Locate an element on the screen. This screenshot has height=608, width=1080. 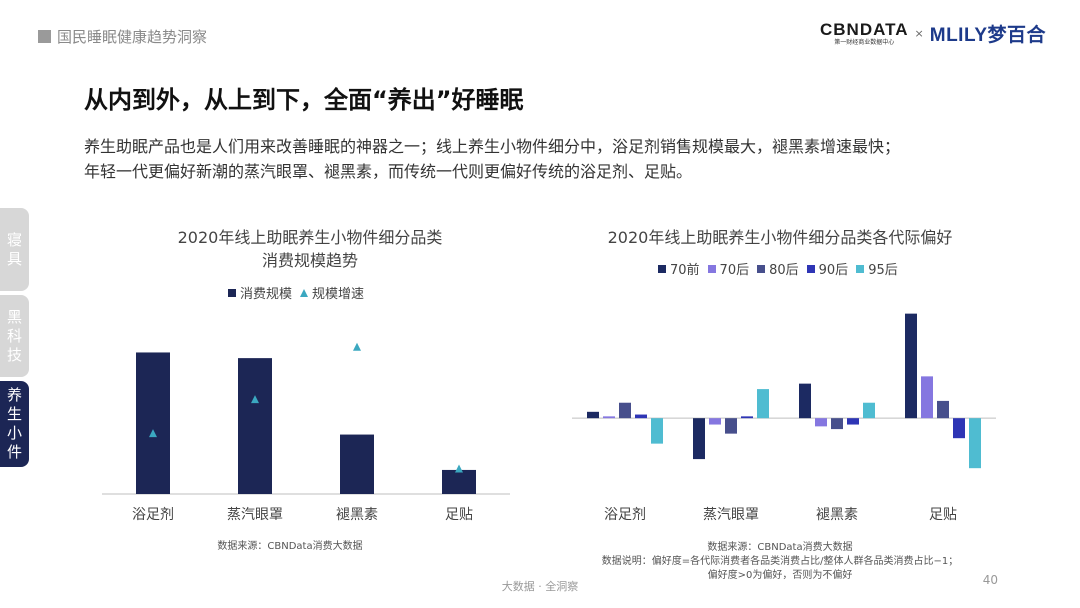
section-label: 国民睡眠健康趋势洞察 is located at coordinates (122, 36).